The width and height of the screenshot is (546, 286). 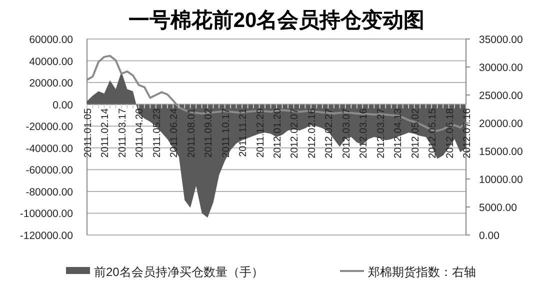 What do you see at coordinates (398, 133) in the screenshot?
I see `x-tick-label: 2012.04.13` at bounding box center [398, 133].